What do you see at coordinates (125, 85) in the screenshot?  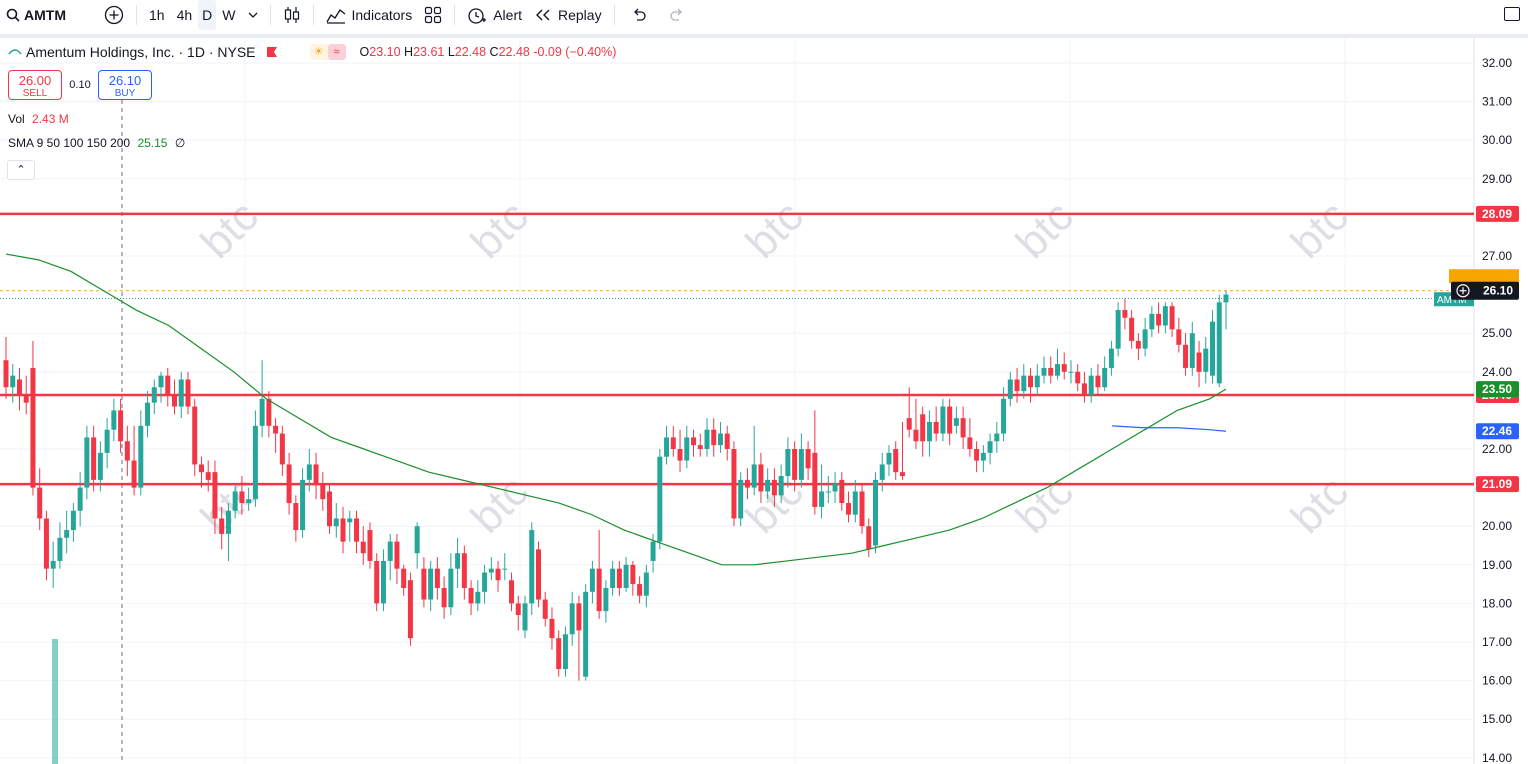 I see `buy-button: 26.10 BUY` at bounding box center [125, 85].